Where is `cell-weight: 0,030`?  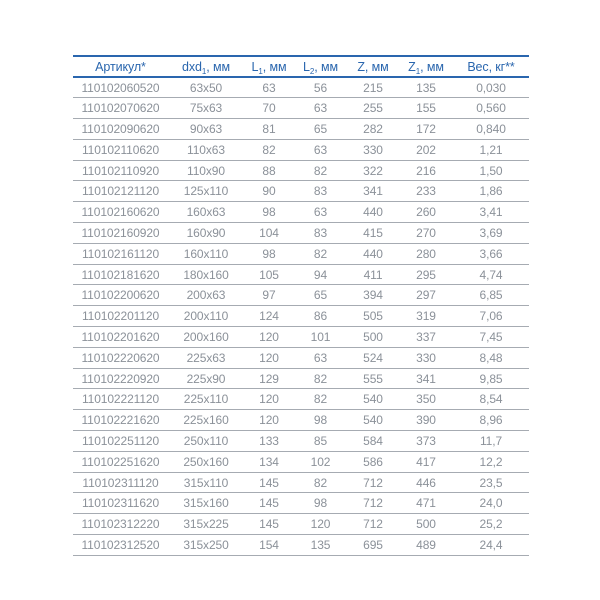 cell-weight: 0,030 is located at coordinates (491, 87).